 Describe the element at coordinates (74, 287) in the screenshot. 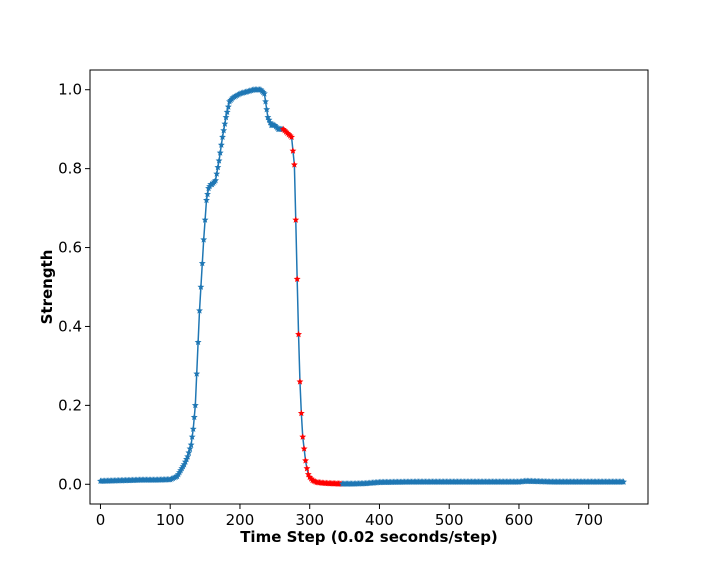

I see `y-axis-ticks: 0.0 0.2 0.4 0.6 0.8 1.0` at that location.